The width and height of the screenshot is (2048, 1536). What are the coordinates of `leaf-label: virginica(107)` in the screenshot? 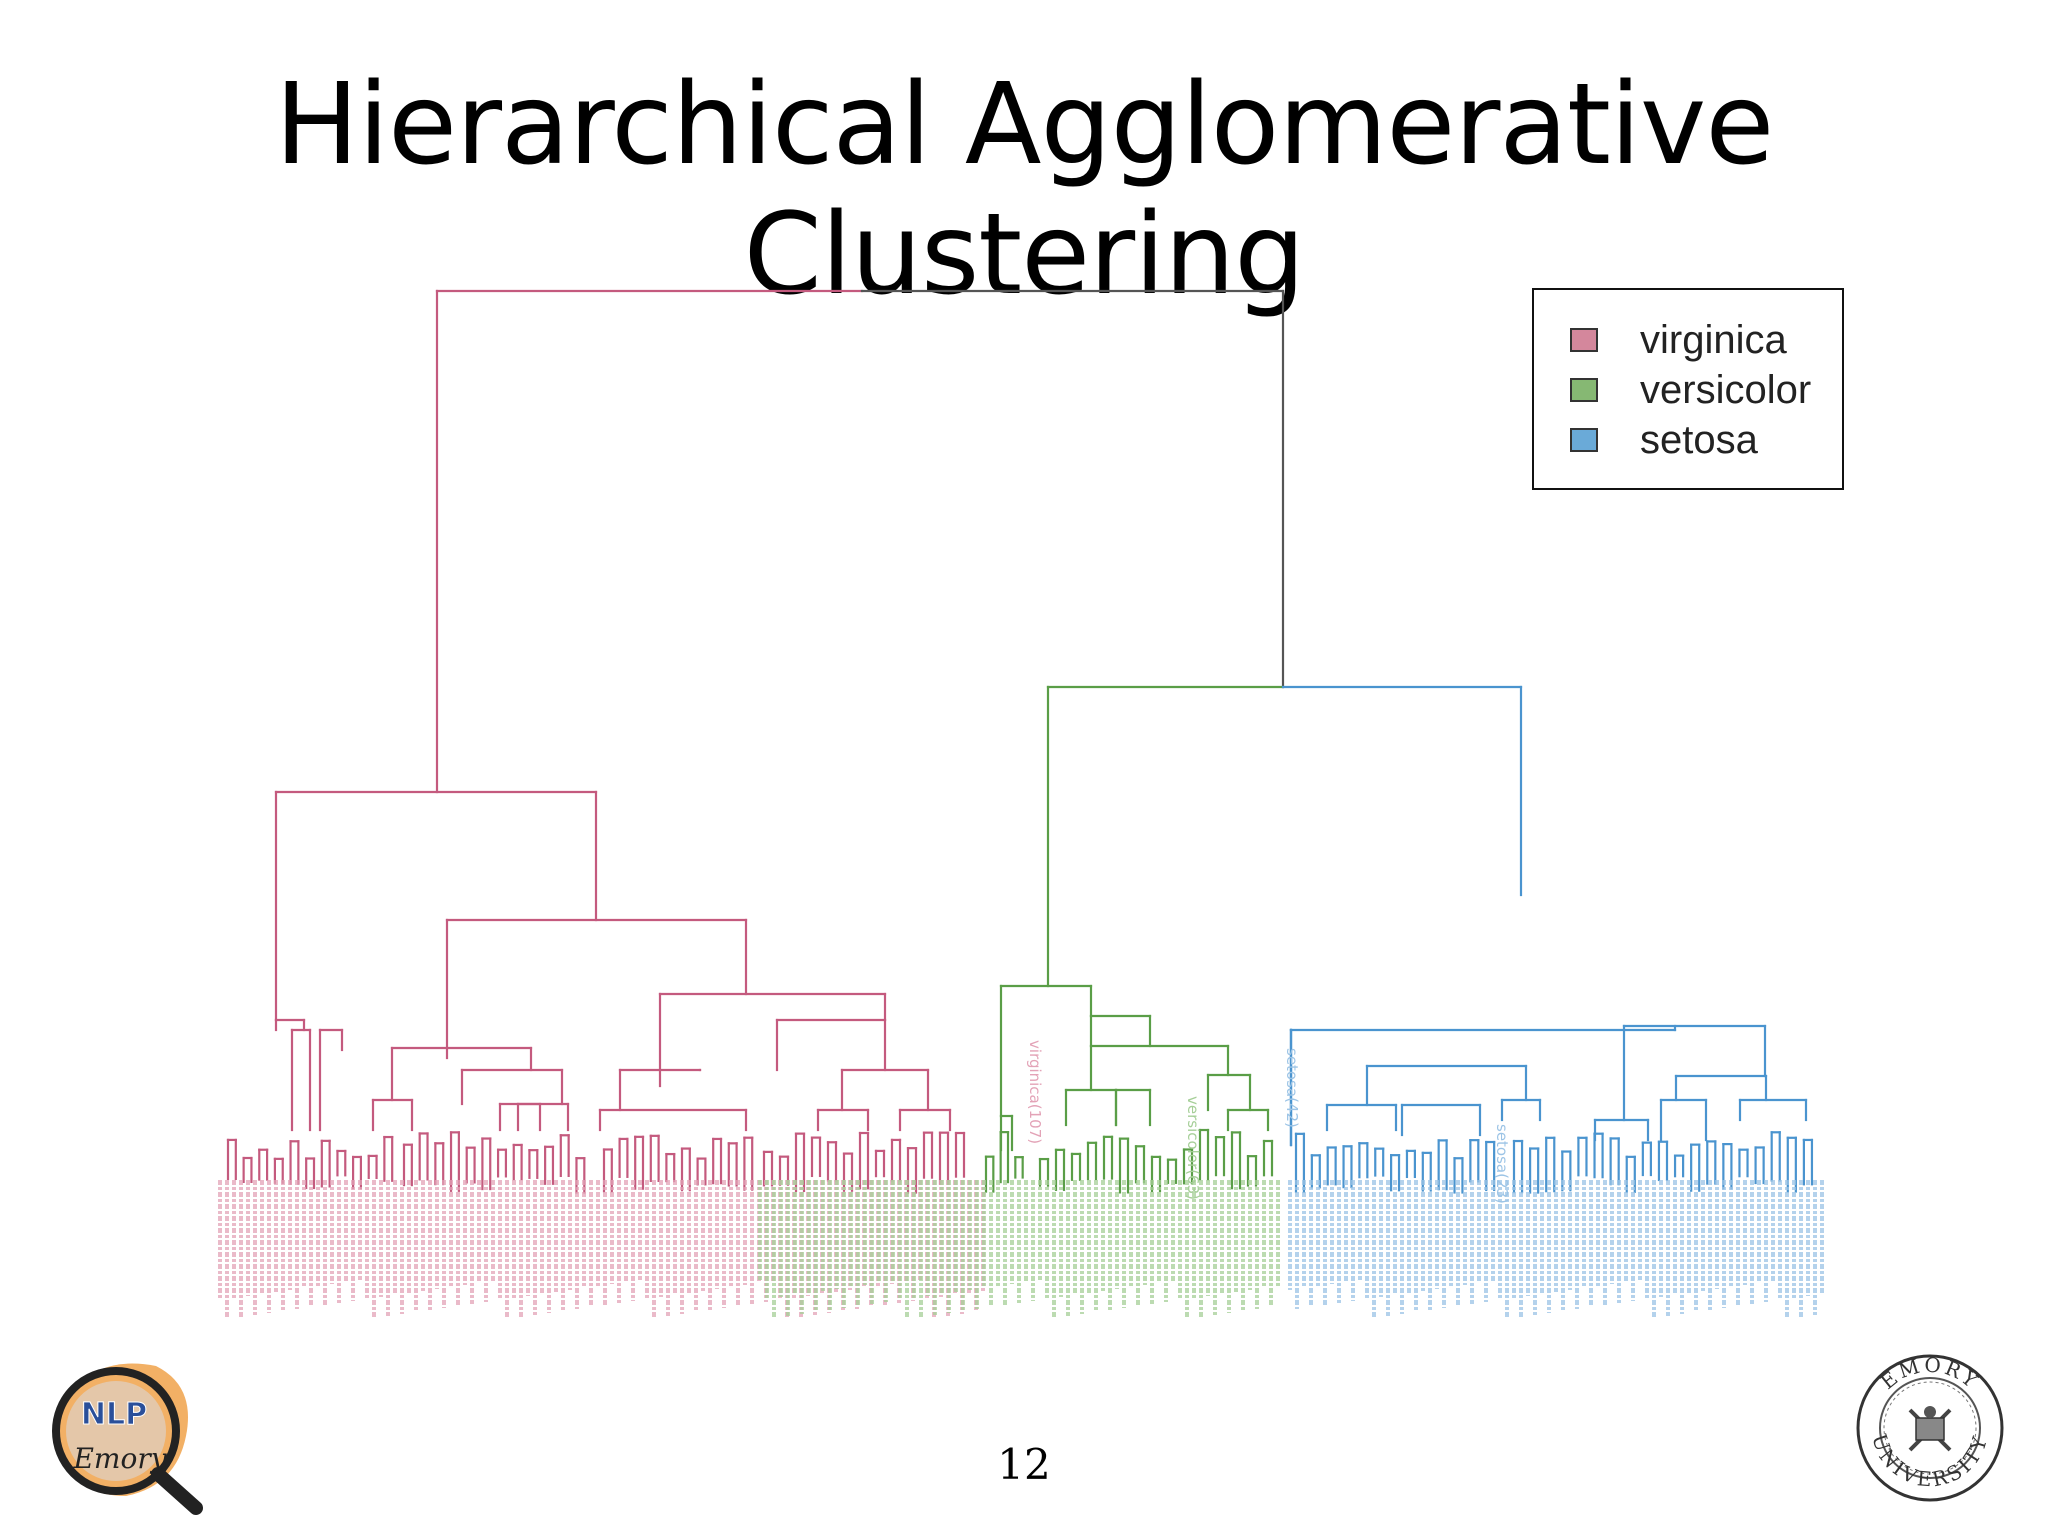 It's located at (1035, 1092).